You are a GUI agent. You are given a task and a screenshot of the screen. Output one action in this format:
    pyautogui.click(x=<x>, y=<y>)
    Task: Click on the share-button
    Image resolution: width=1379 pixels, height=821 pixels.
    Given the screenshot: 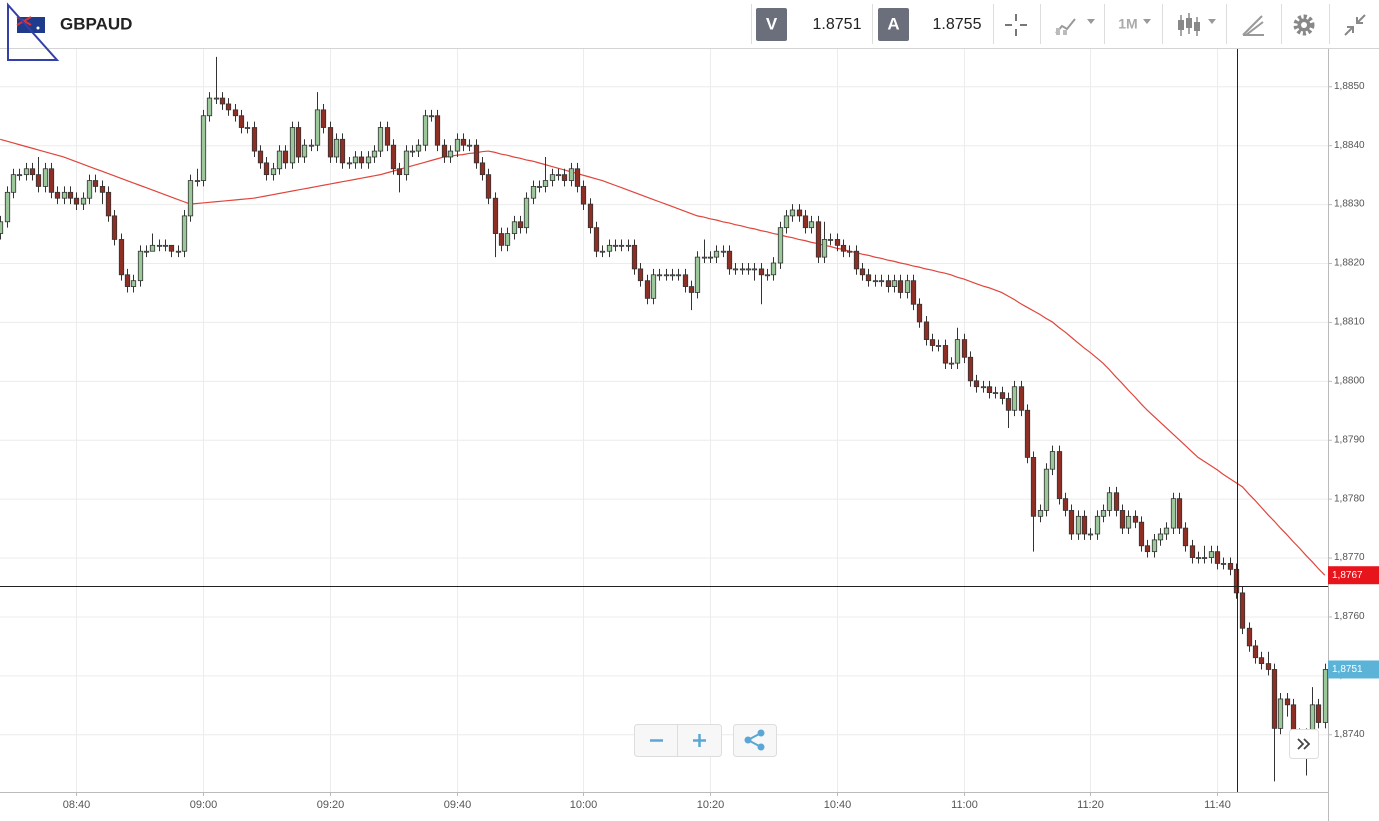 What is the action you would take?
    pyautogui.click(x=755, y=740)
    